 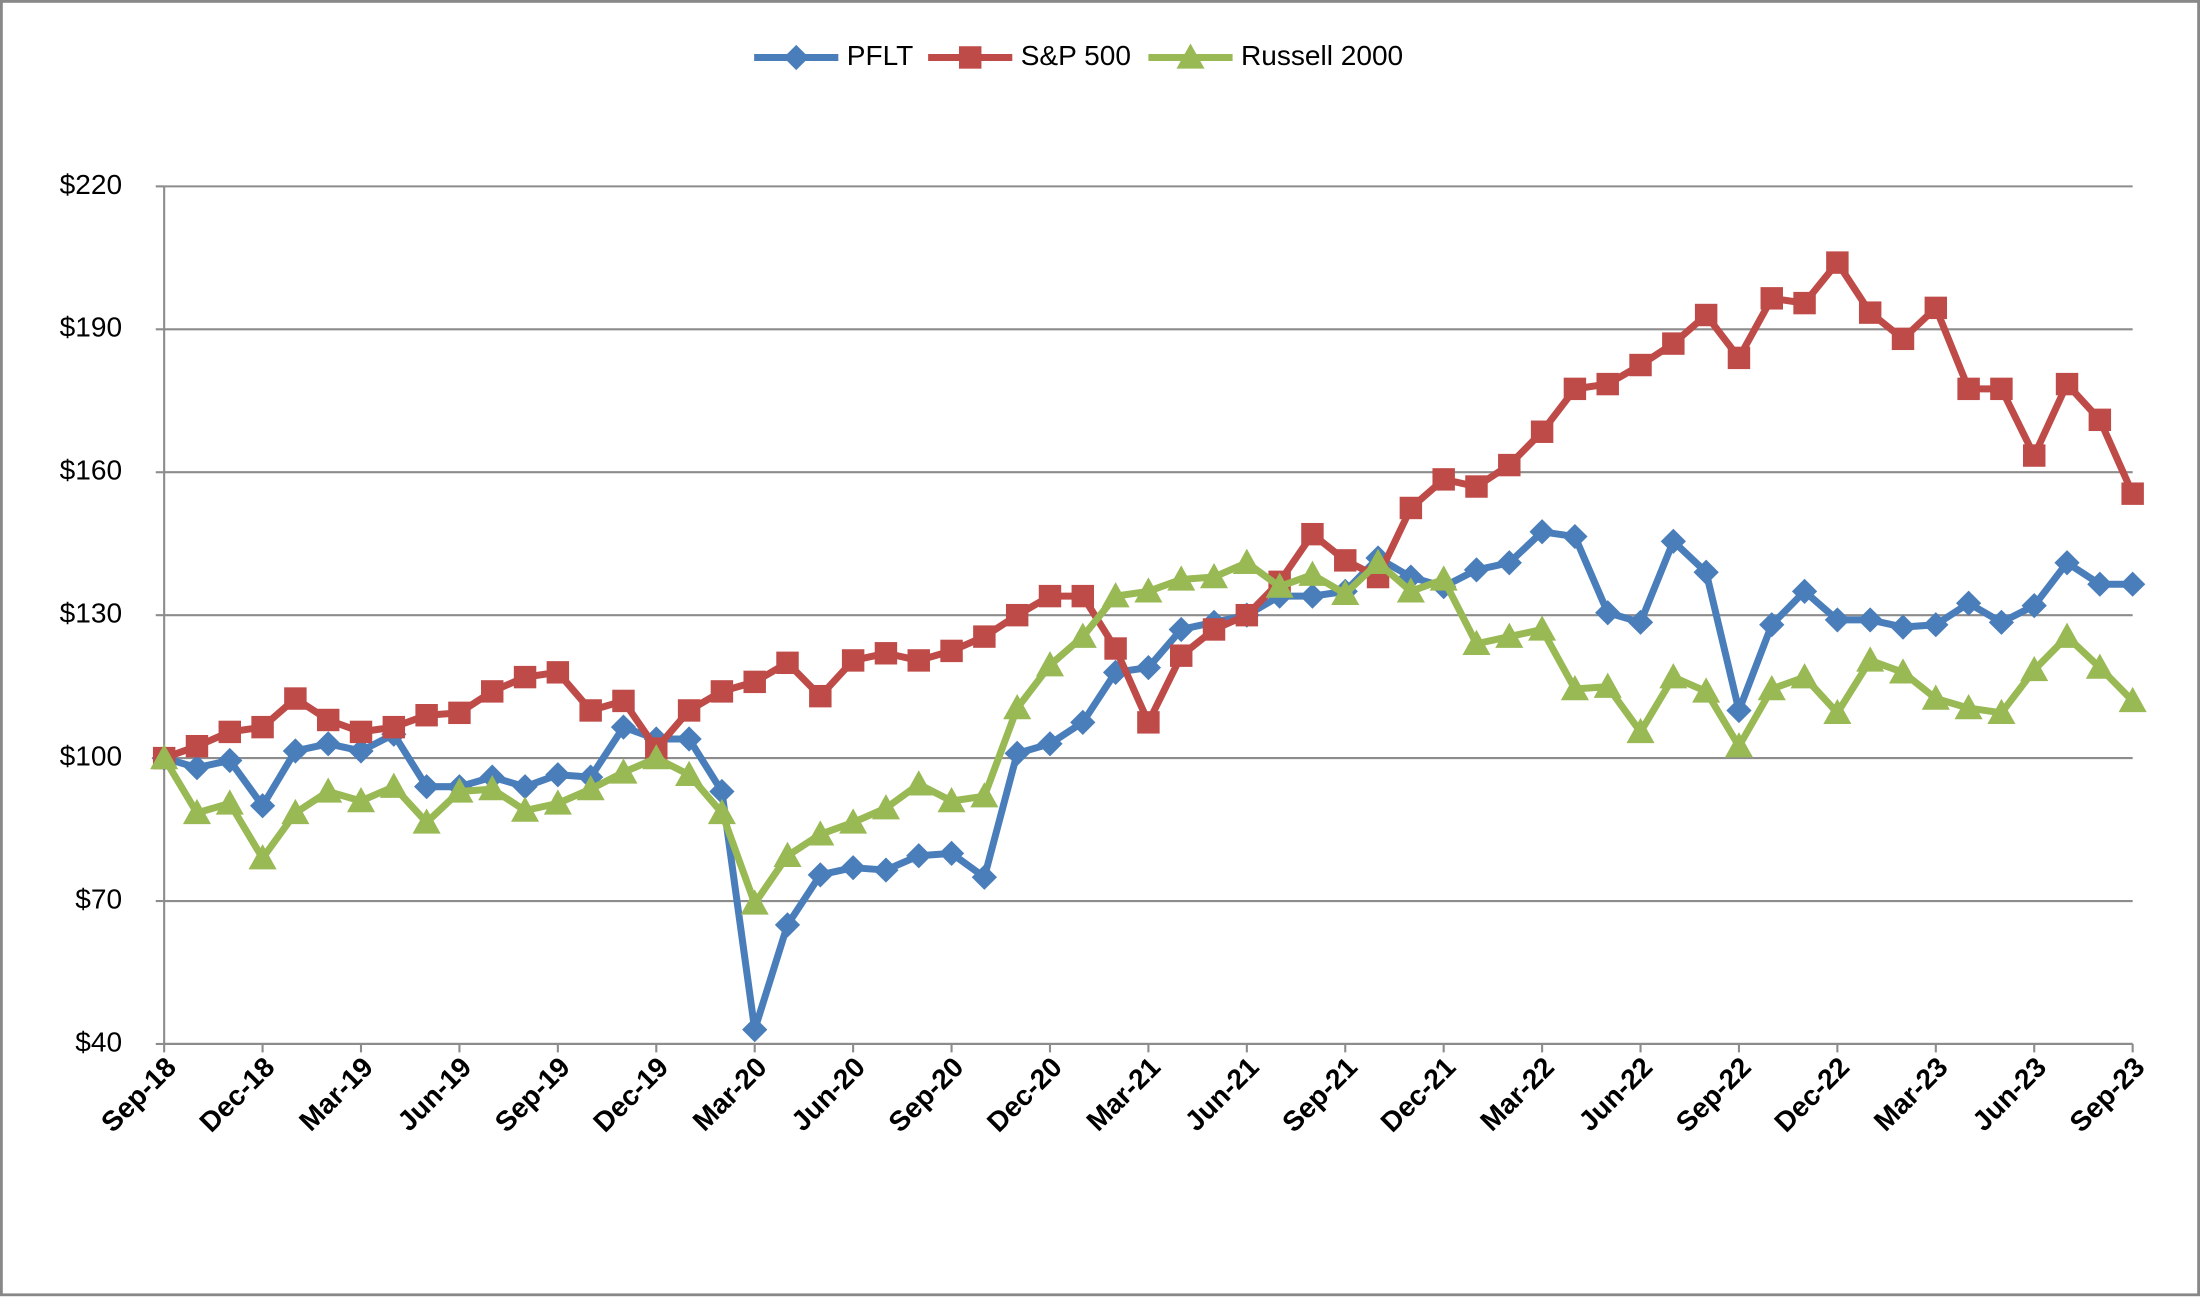 What do you see at coordinates (91, 613) in the screenshot?
I see `y-tick-label: $130` at bounding box center [91, 613].